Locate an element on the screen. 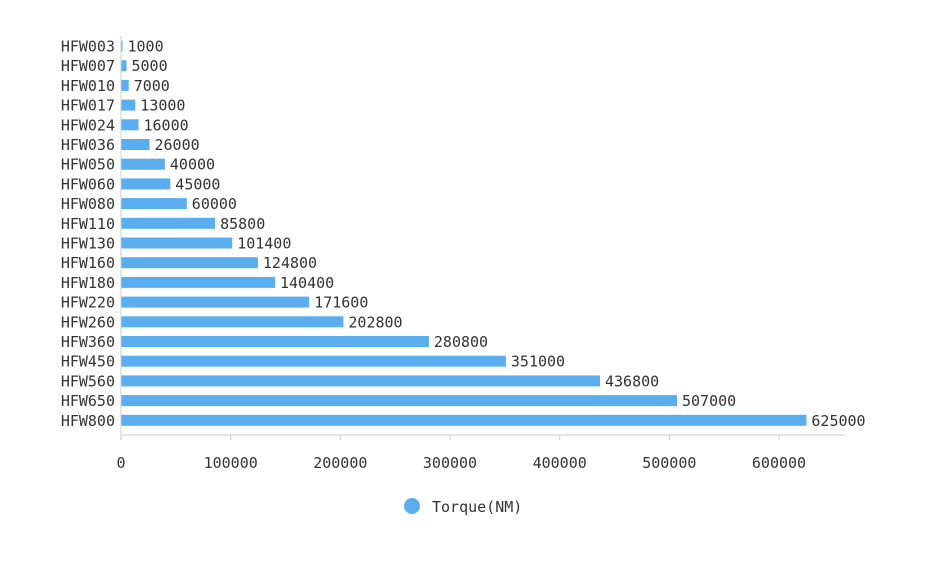 This screenshot has height=565, width=947. x-tick-label: 100000 is located at coordinates (231, 463).